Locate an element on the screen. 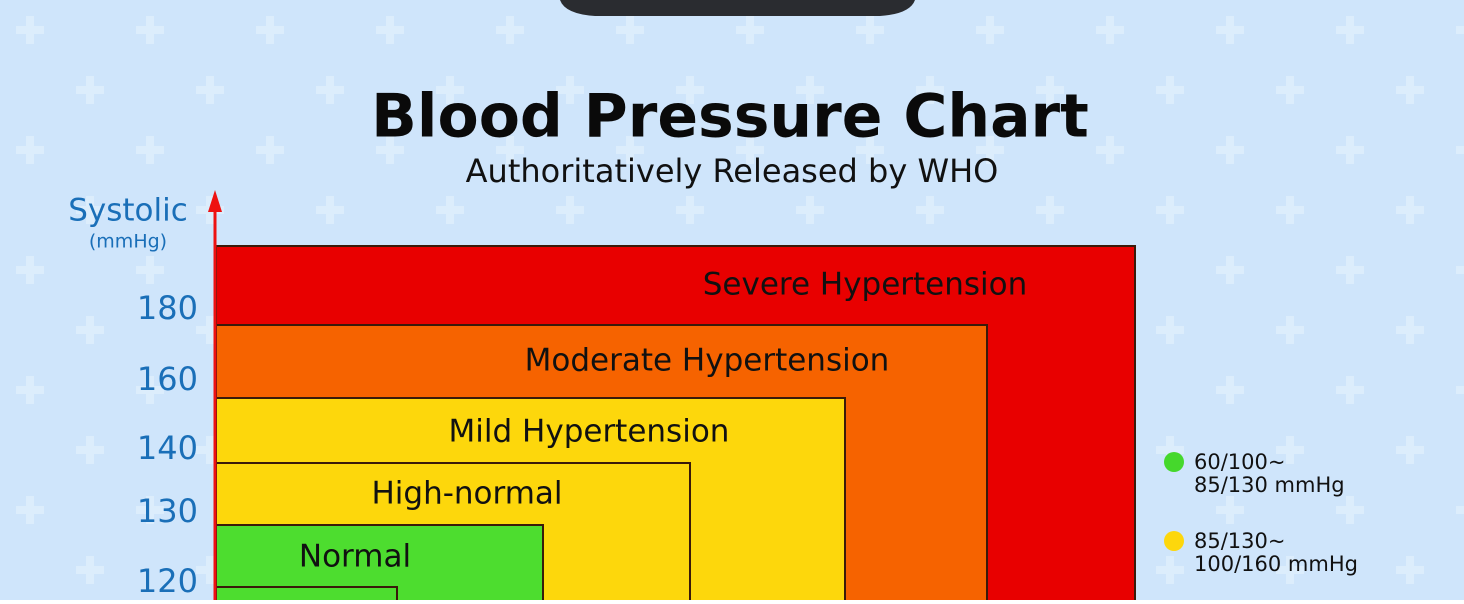 The width and height of the screenshot is (1464, 604). legend-text: 60/100~ is located at coordinates (1239, 462).